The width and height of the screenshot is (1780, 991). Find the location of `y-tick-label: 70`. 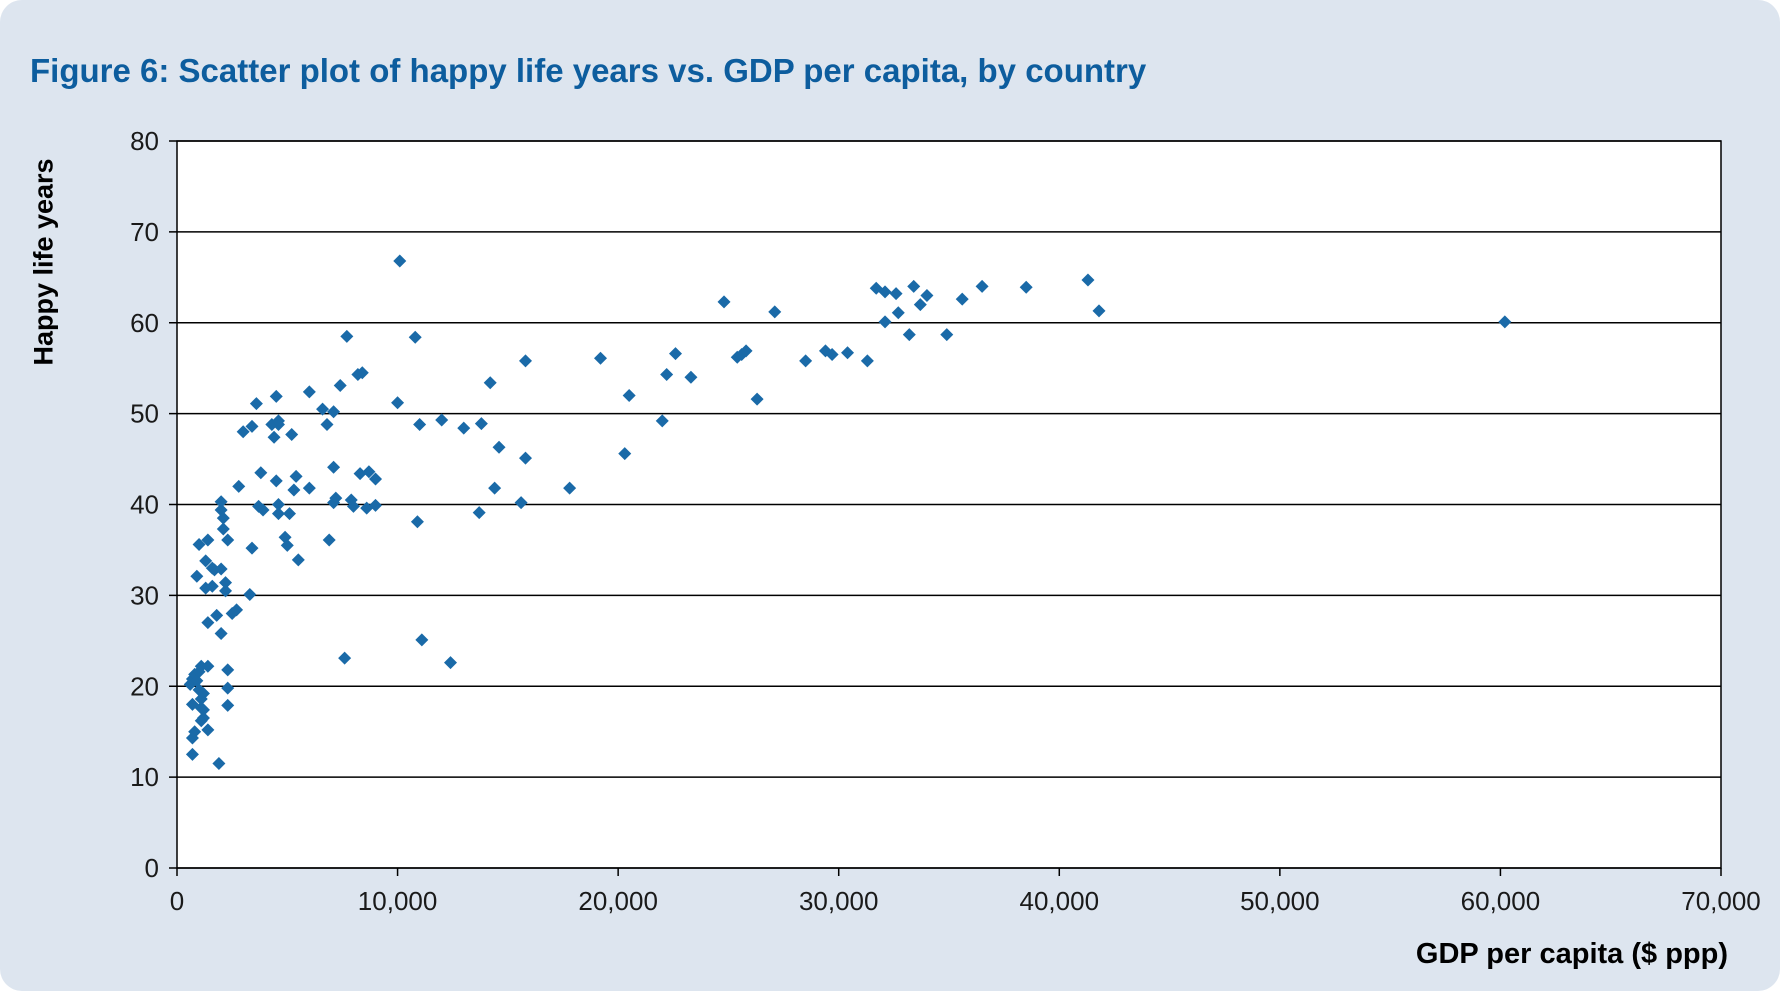

y-tick-label: 70 is located at coordinates (144, 232).